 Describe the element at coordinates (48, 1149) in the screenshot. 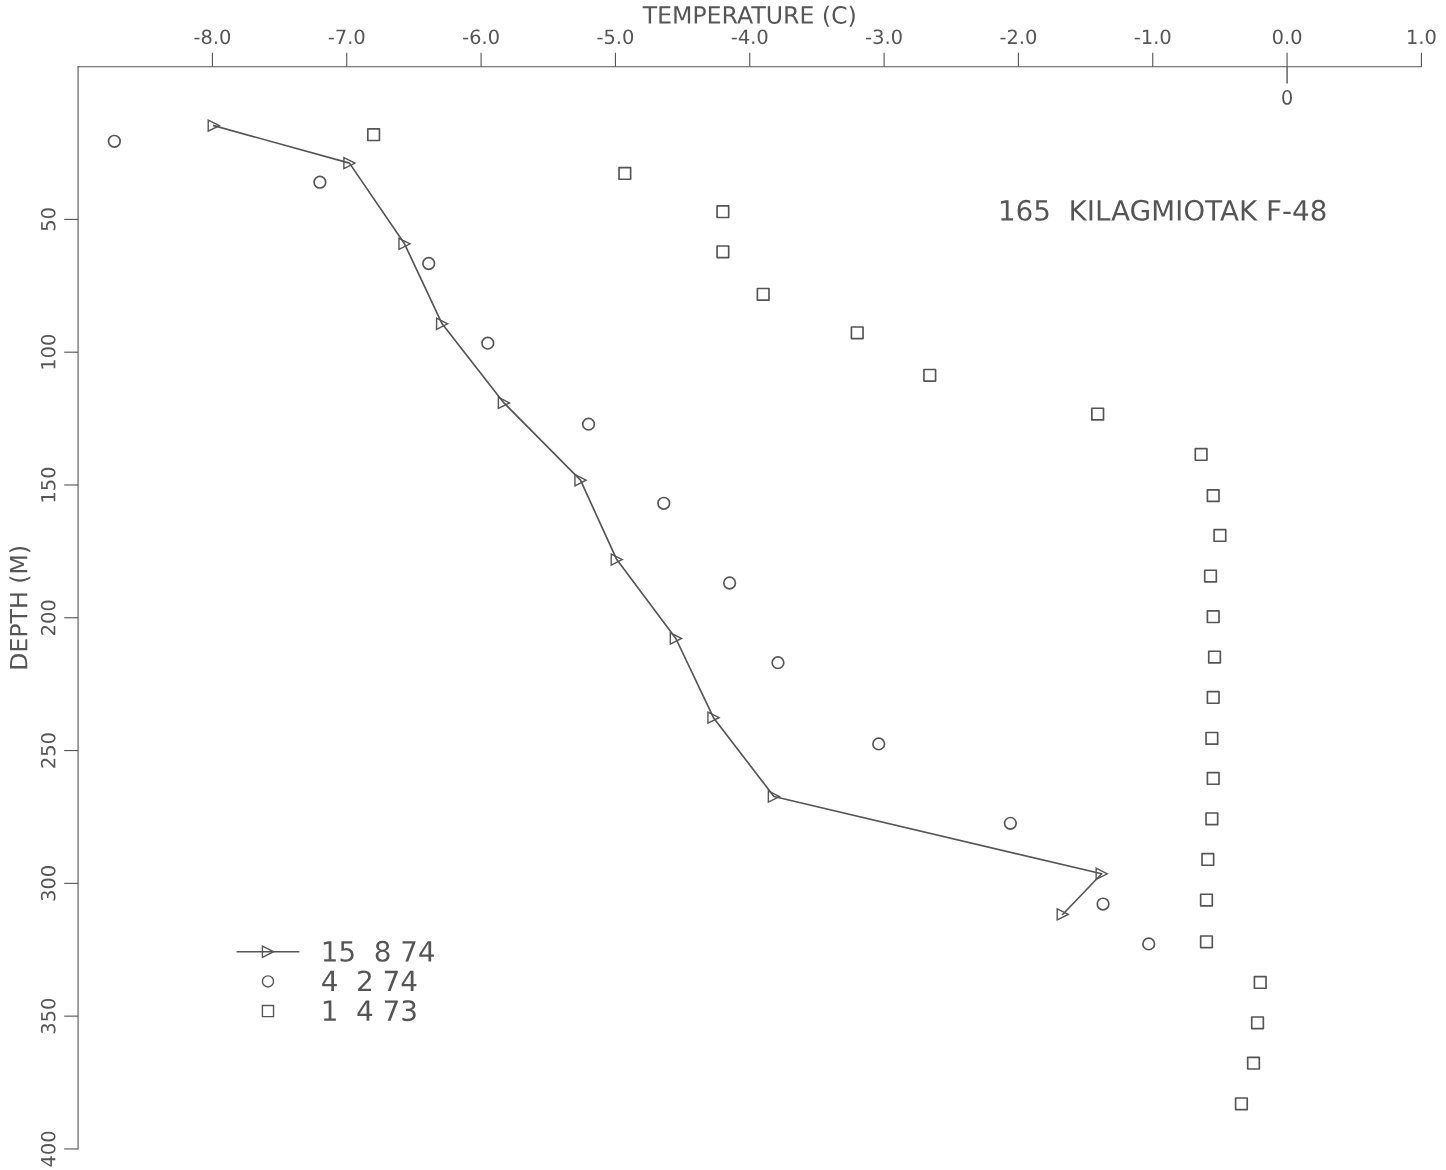

I see `y-tick-label: 400` at that location.